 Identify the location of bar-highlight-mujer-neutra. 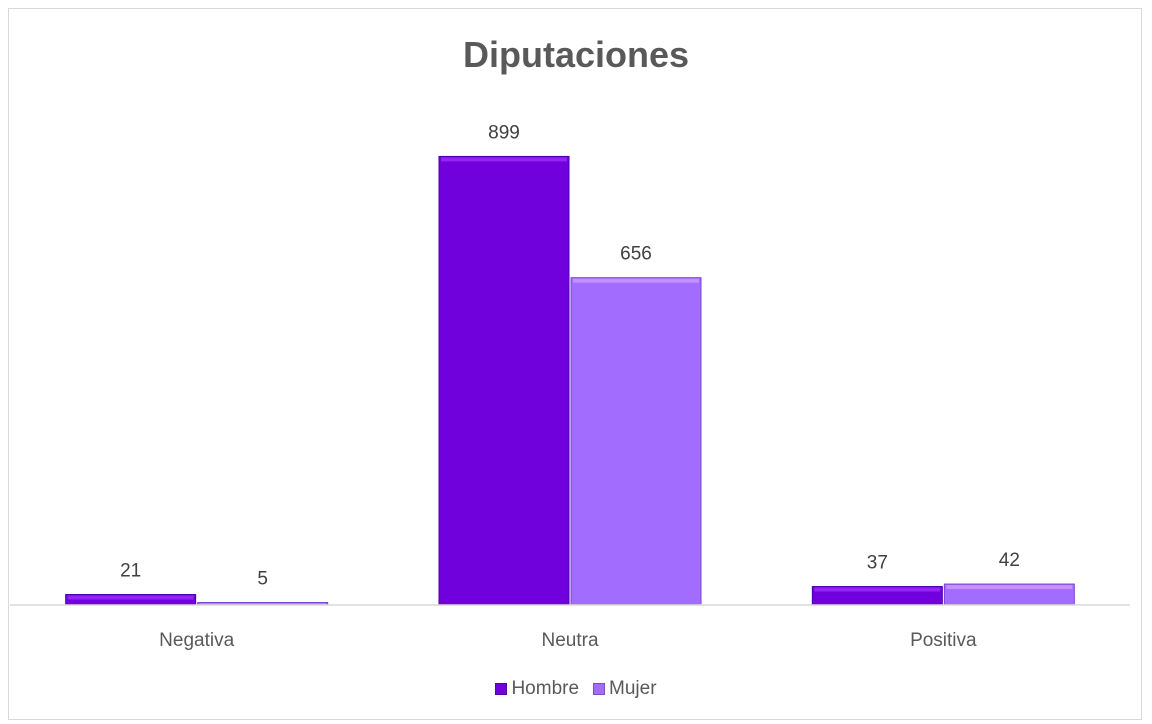
(636, 280).